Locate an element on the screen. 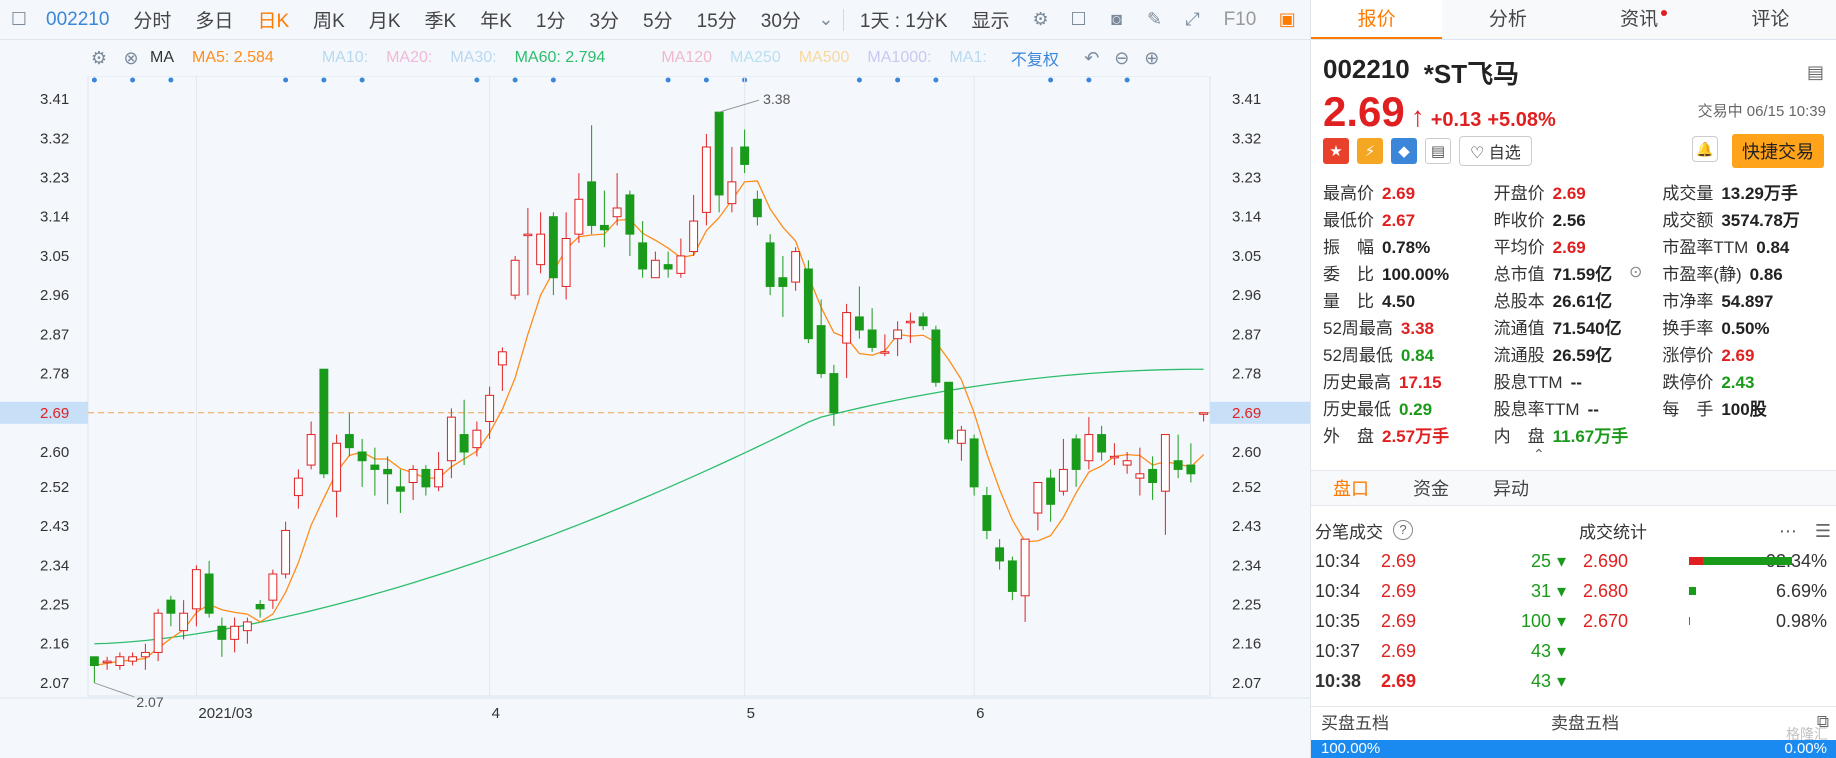  stat-row: 历史最低 0.29 股息率TTM -- 每 手 100股 is located at coordinates (1578, 407).